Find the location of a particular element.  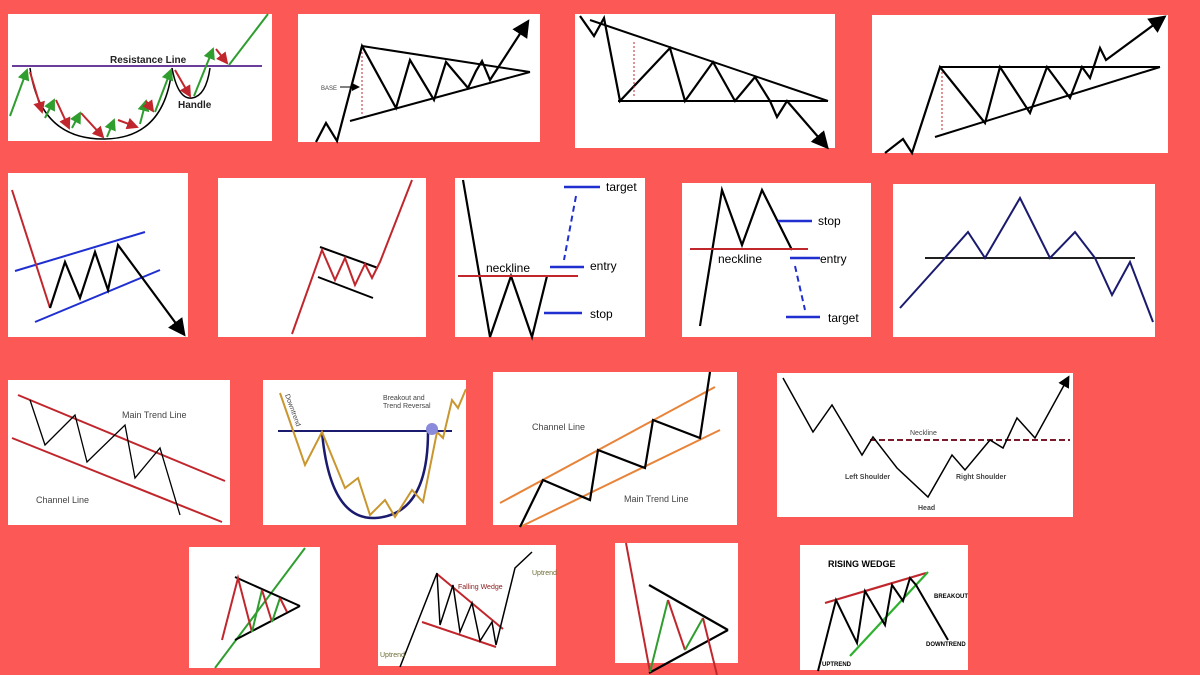

uptrend-label-left: Uptrend is located at coordinates (392, 655).